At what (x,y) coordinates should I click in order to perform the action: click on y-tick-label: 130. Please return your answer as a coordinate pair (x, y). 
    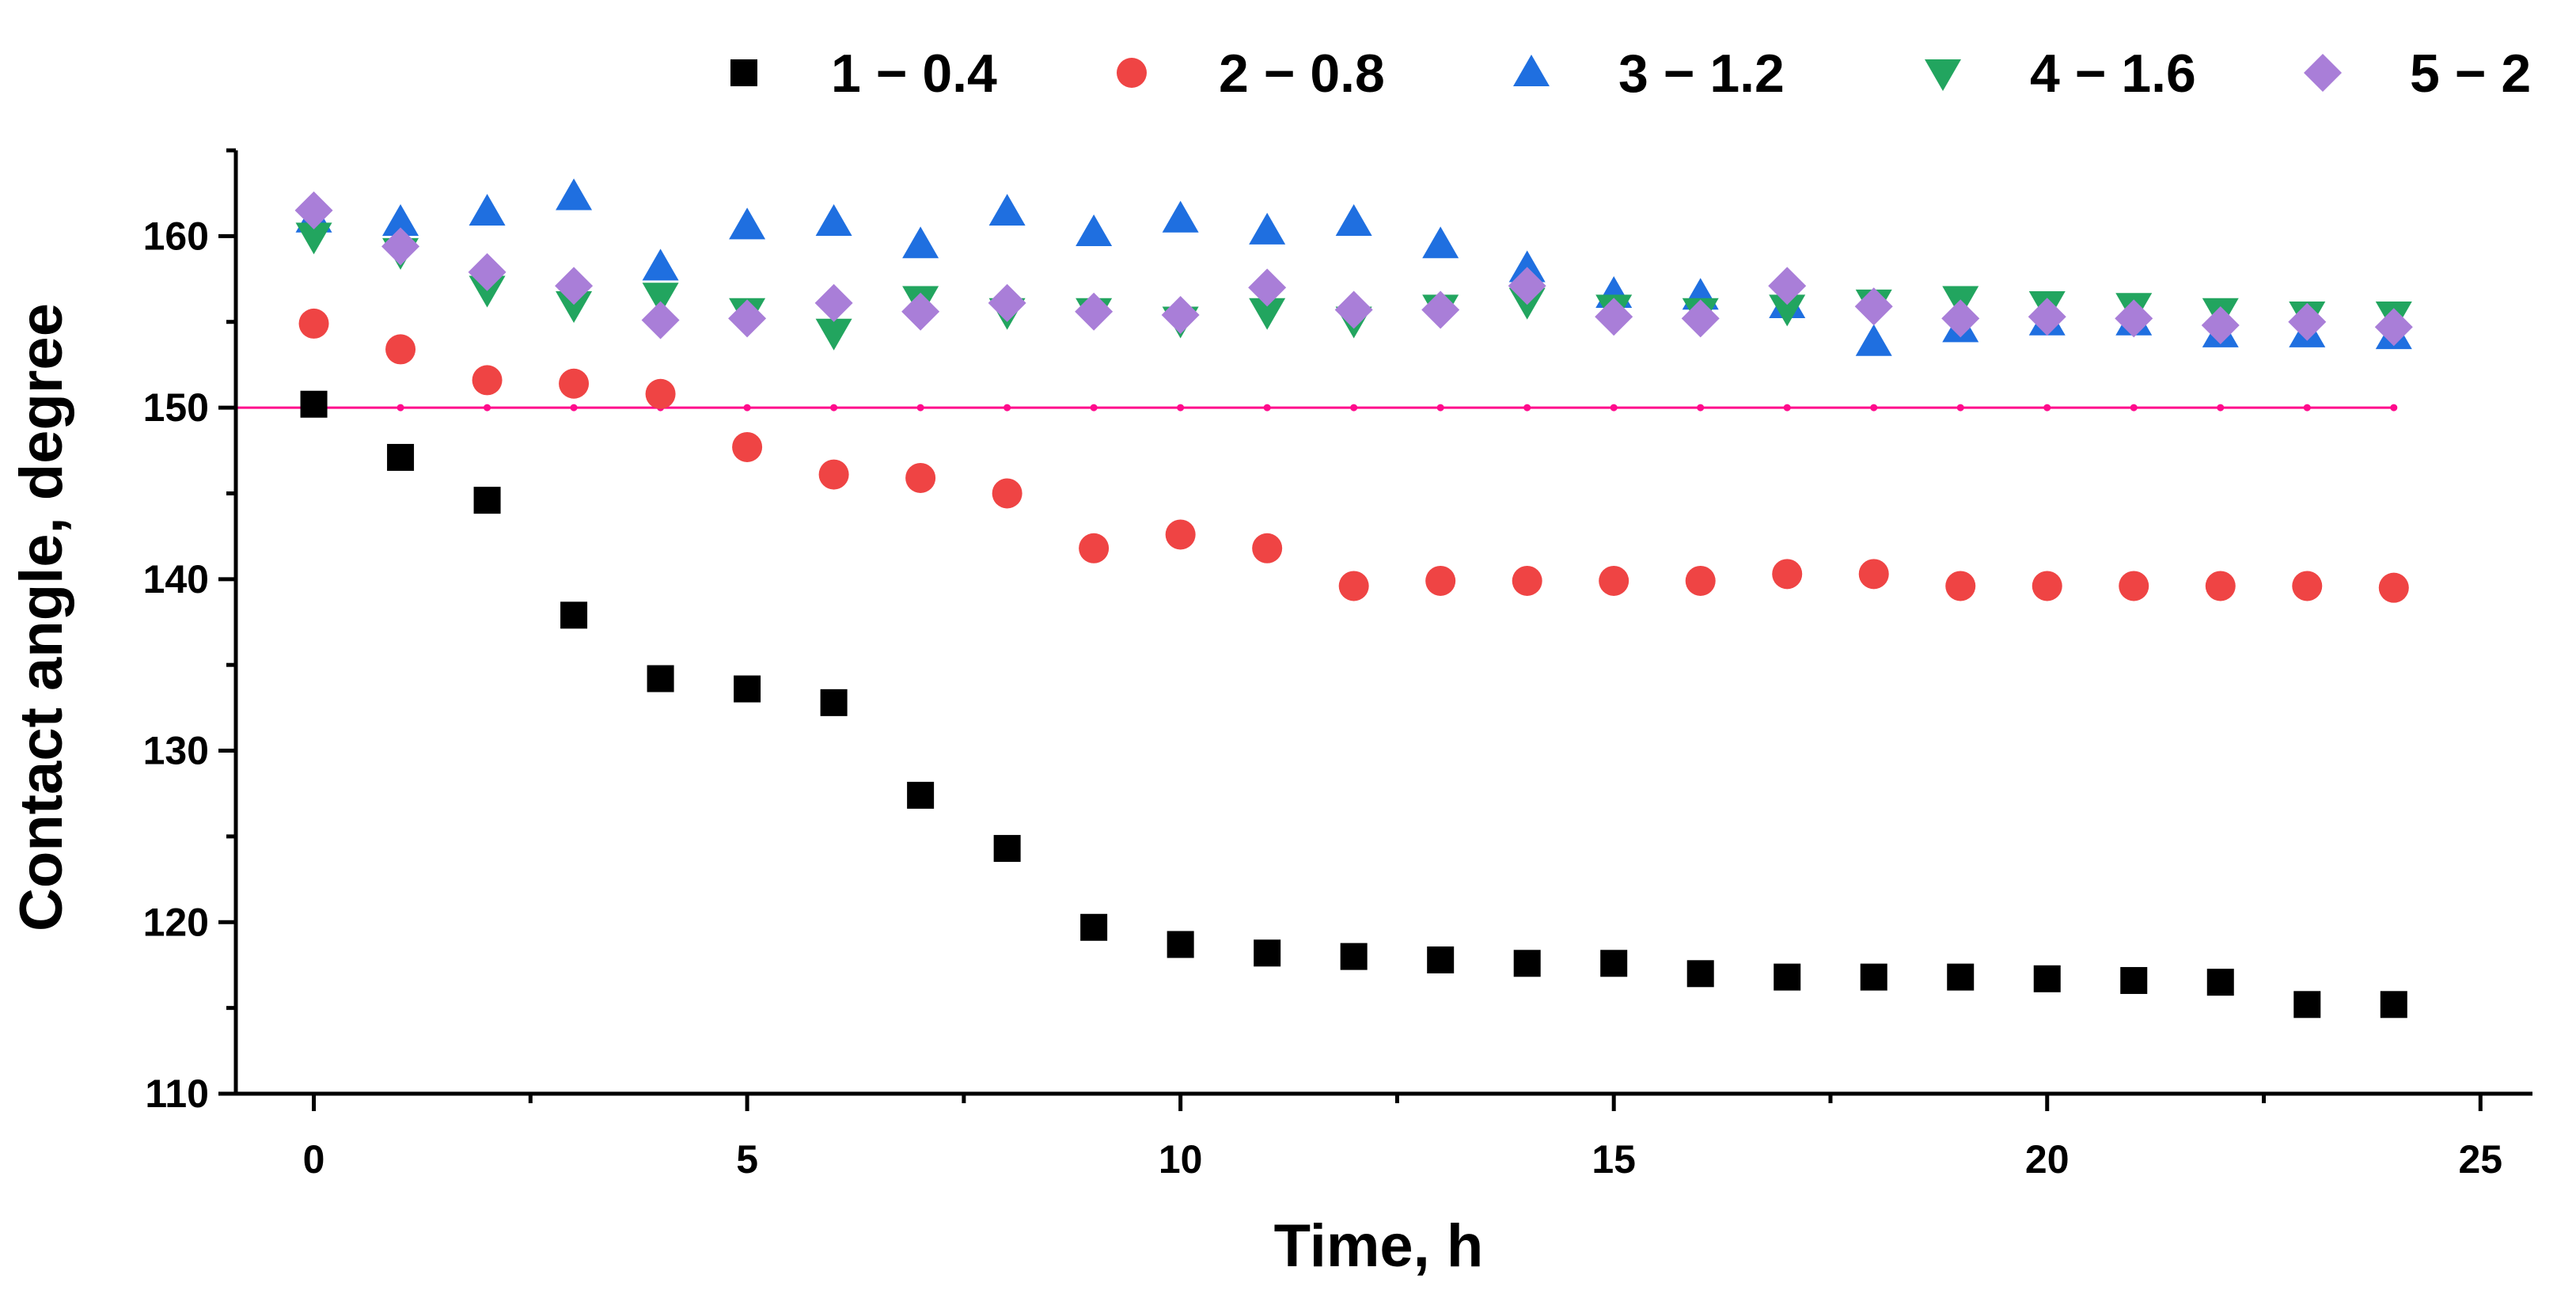
    Looking at the image, I should click on (176, 751).